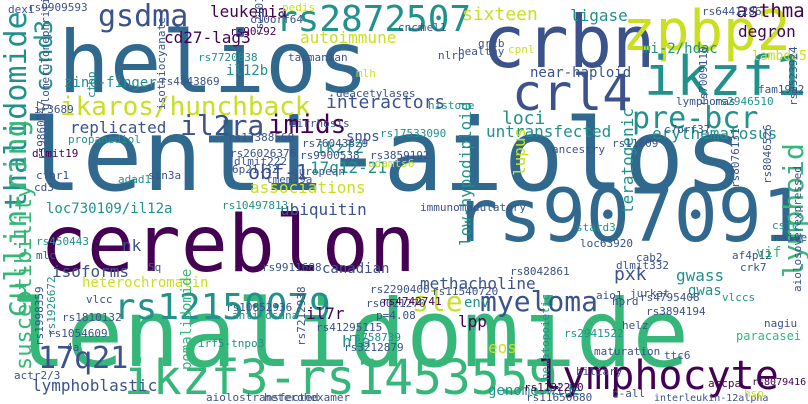 The image size is (808, 404). I want to click on word-paracasei: paracasei, so click(769, 336).